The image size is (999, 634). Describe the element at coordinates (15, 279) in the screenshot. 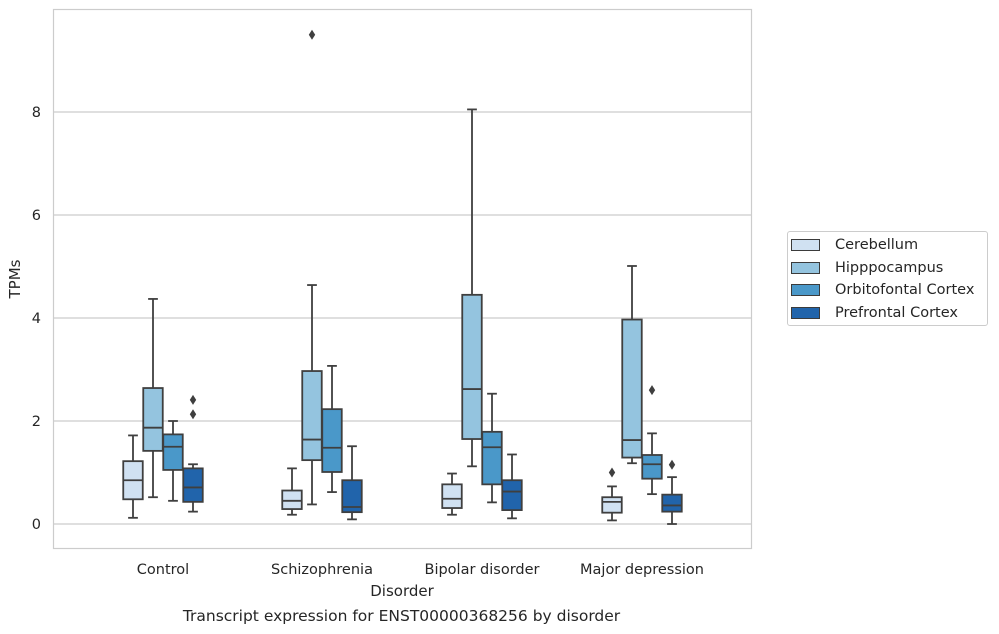

I see `y-axis-label: TPMs` at that location.